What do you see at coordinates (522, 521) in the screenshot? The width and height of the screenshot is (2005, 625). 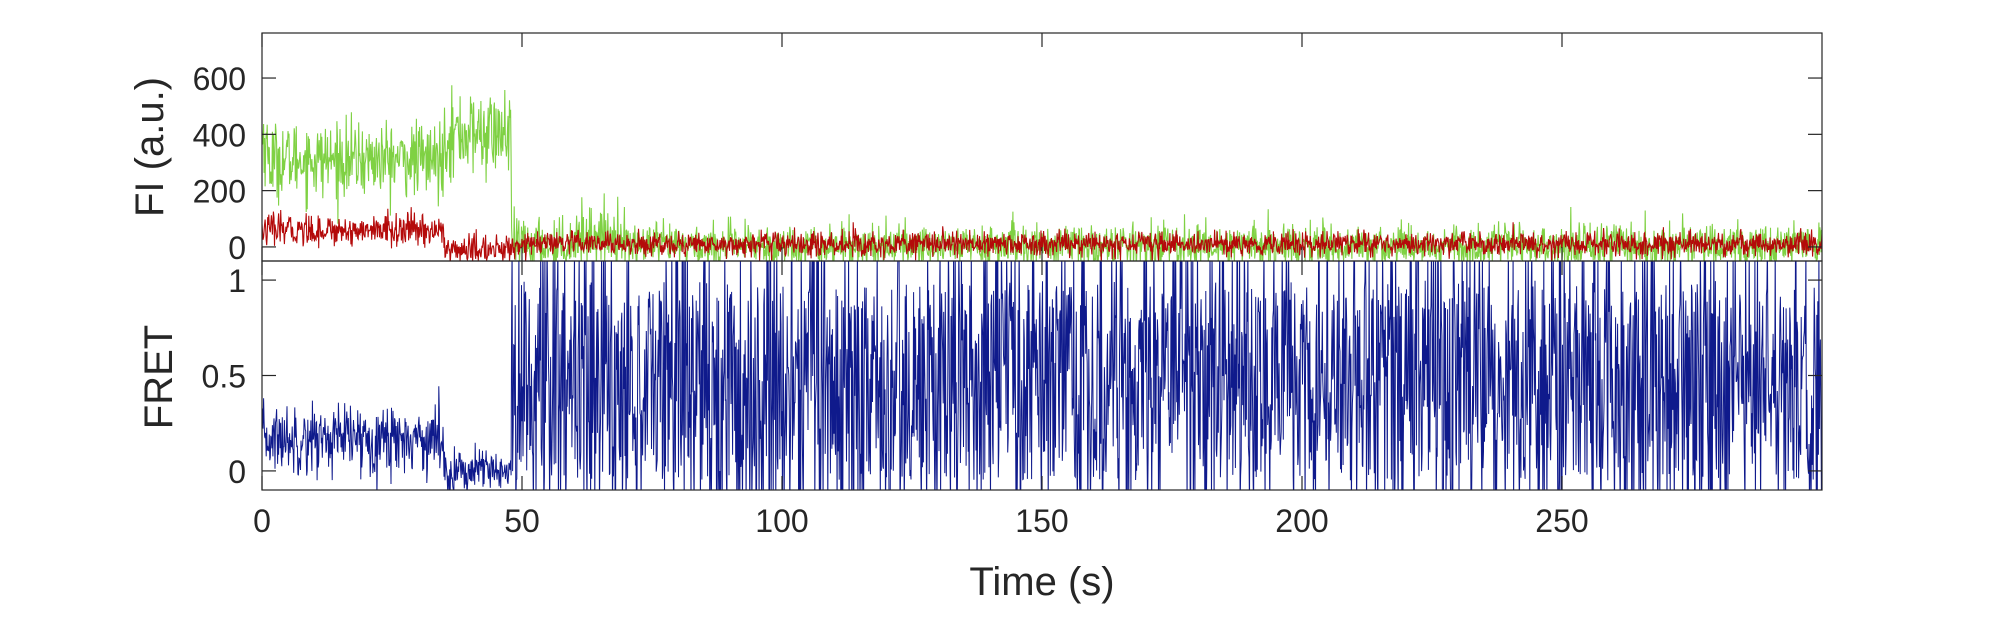 I see `fret-x-tick-label: 50` at bounding box center [522, 521].